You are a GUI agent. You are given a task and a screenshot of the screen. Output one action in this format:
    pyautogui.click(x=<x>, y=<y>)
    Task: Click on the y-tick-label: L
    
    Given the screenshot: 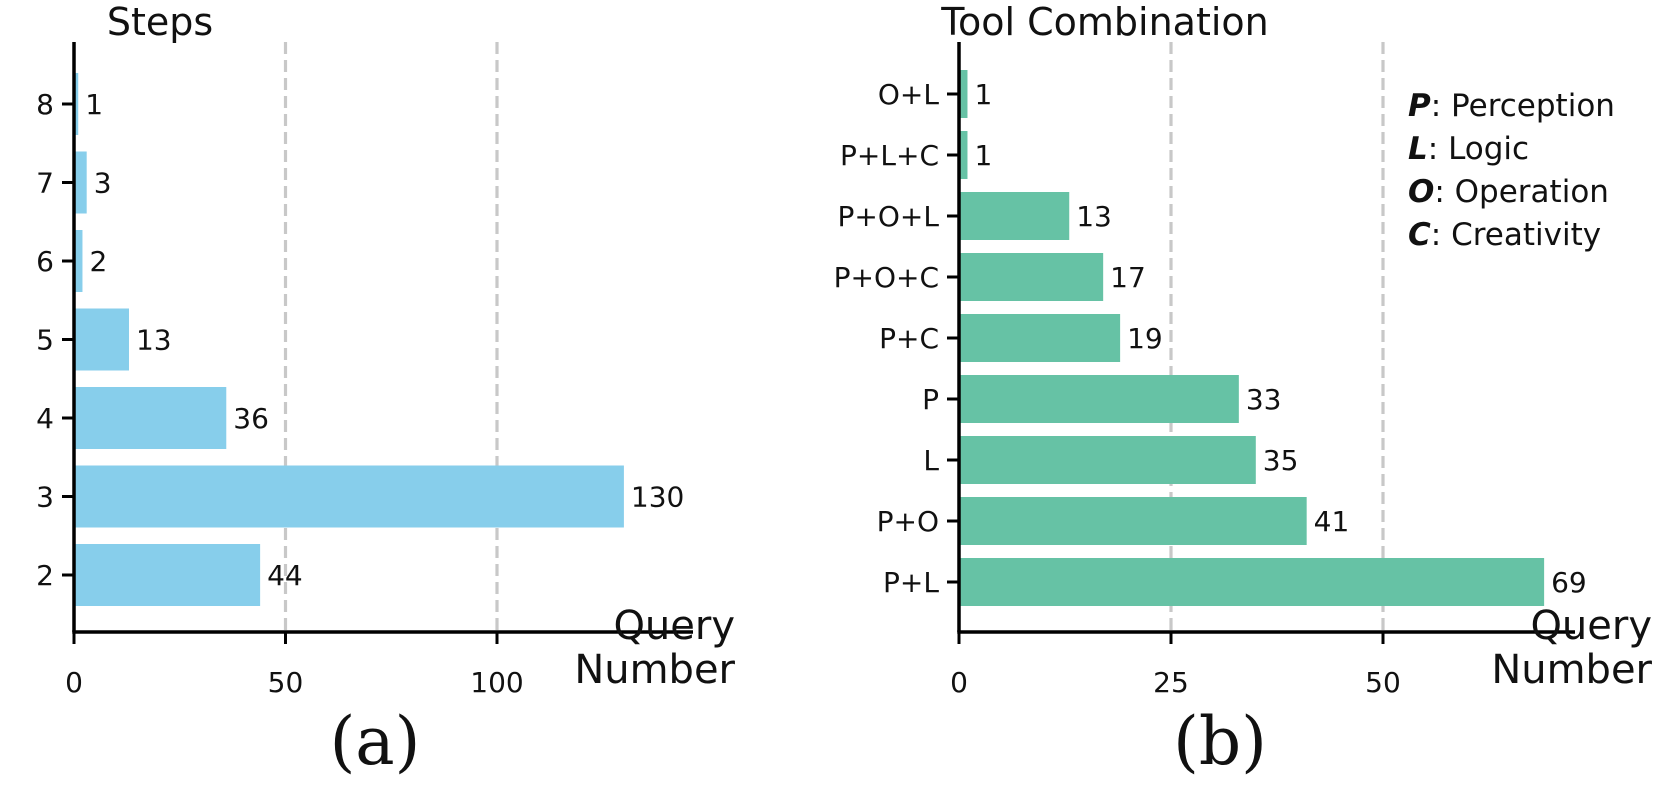 What is the action you would take?
    pyautogui.click(x=931, y=460)
    